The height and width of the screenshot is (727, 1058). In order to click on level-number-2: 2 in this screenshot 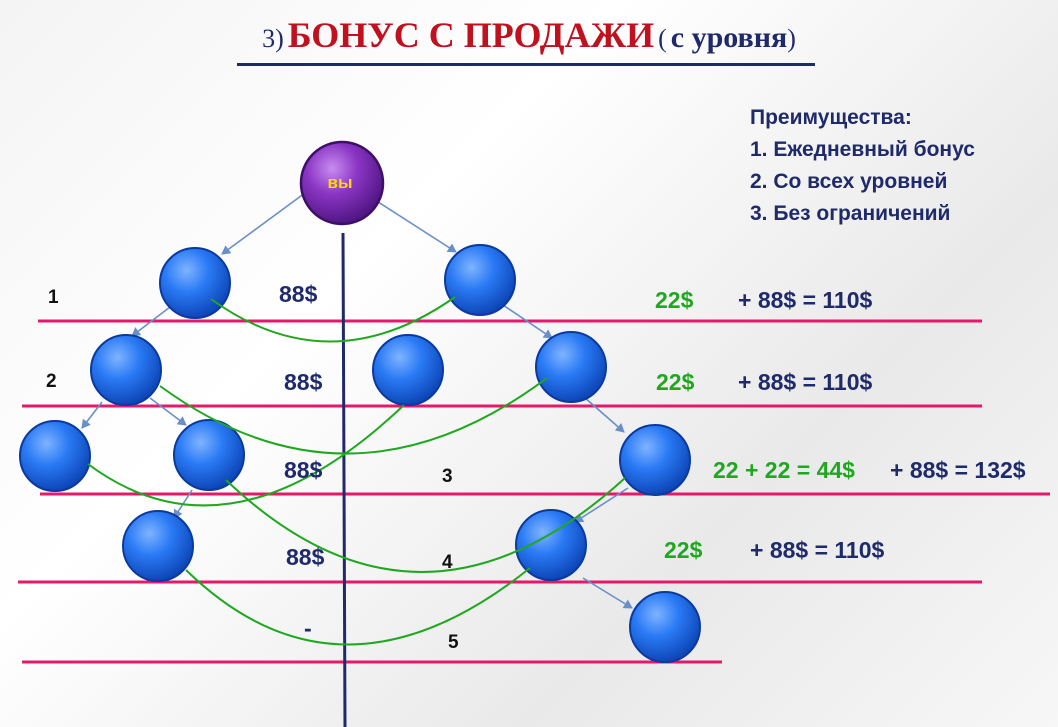, I will do `click(51, 381)`.